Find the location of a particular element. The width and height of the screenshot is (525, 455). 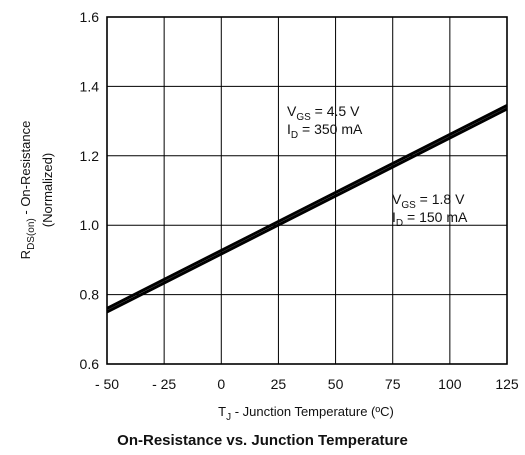

annotation-1-vgs: VGS = 4.5 V is located at coordinates (323, 113).